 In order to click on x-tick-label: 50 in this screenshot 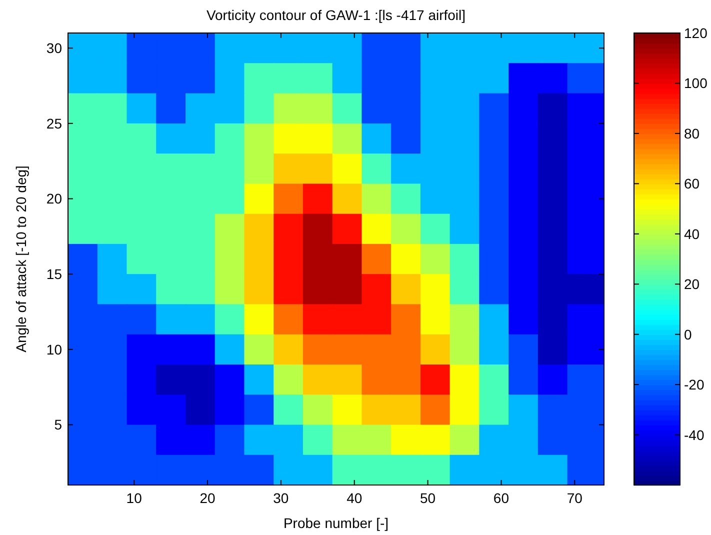, I will do `click(428, 498)`.